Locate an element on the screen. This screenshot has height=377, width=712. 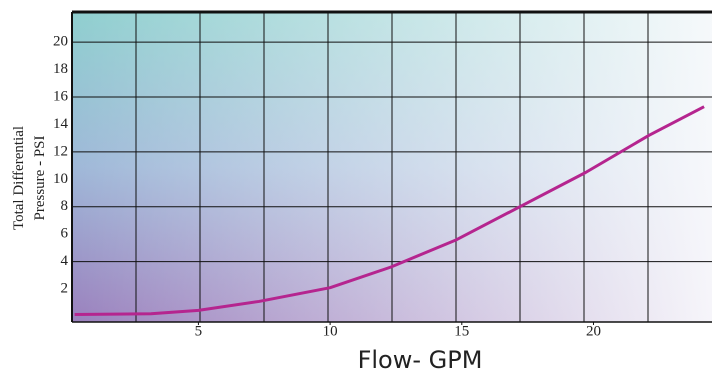
y-axis-label: Pressure - PSI is located at coordinates (40, 177).